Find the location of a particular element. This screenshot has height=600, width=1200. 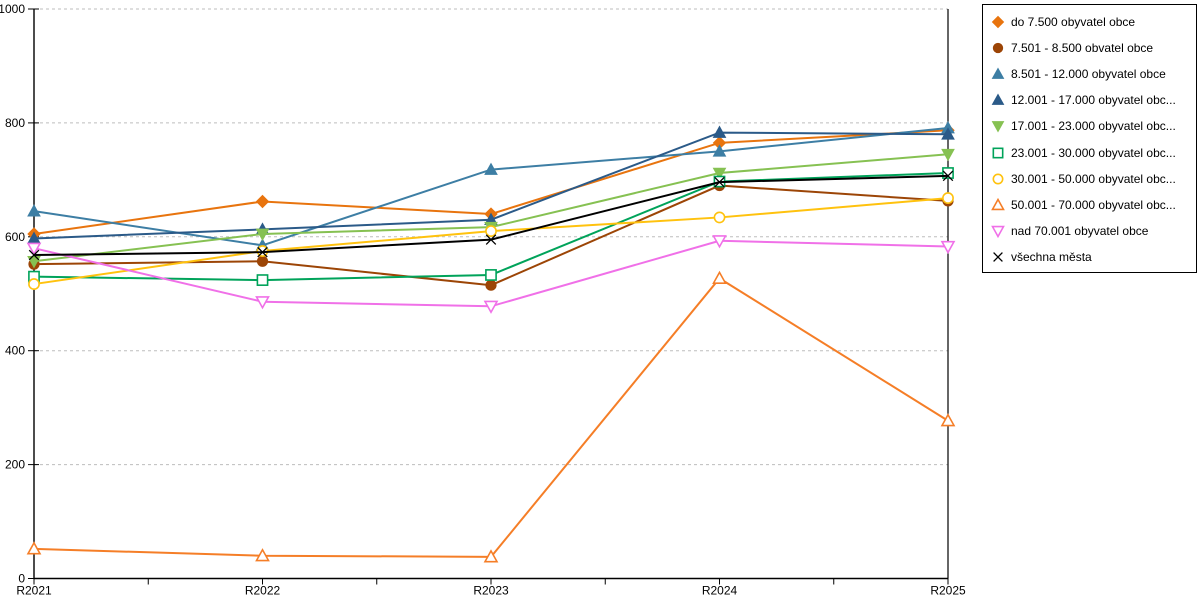

x-axis-label: R2022 is located at coordinates (263, 591).